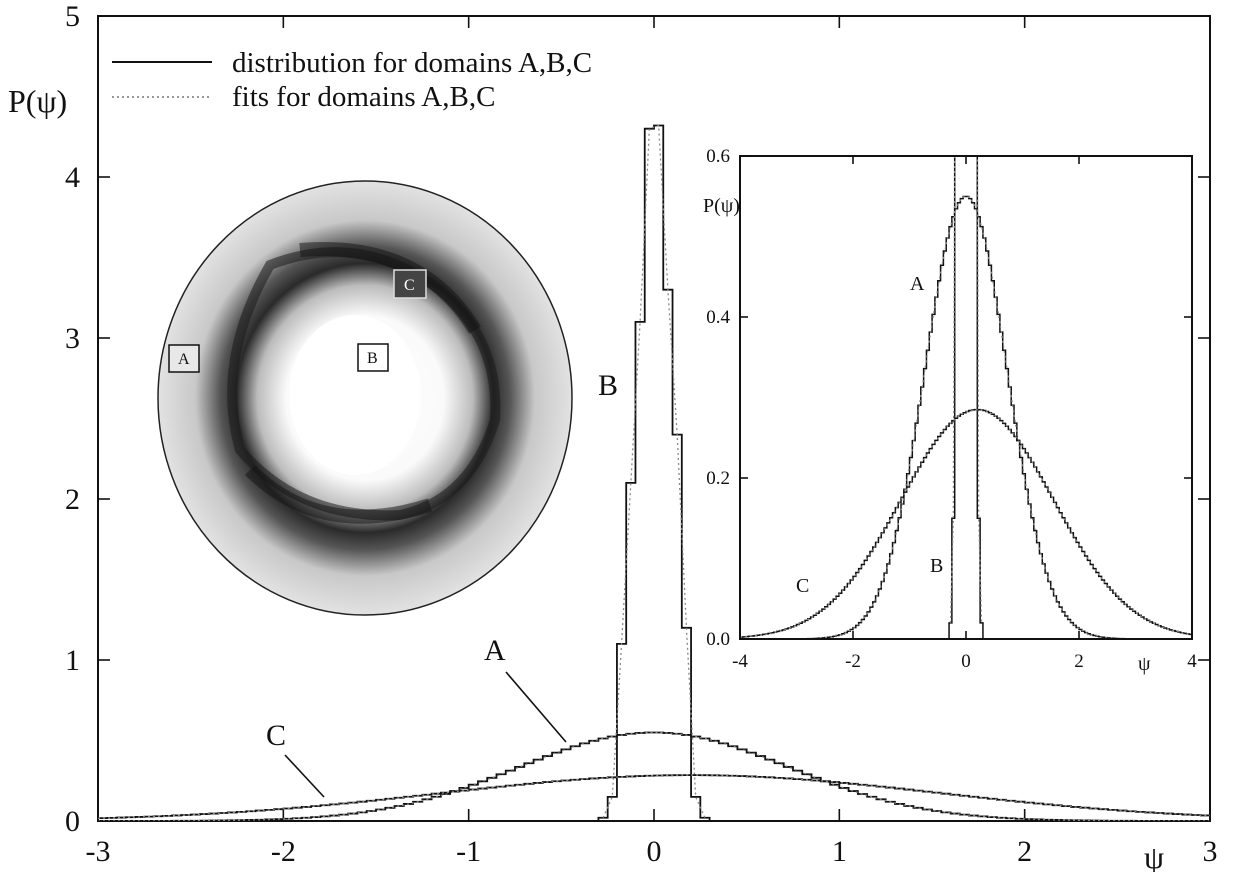 Image resolution: width=1237 pixels, height=872 pixels. I want to click on inset-y-tick-label: 0.4, so click(718, 317).